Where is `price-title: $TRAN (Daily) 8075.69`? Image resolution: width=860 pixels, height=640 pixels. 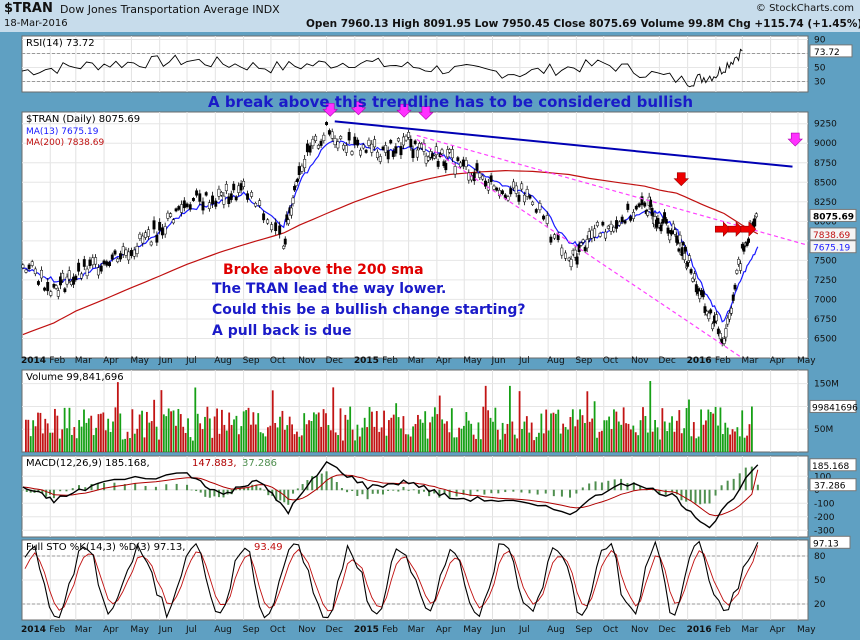 price-title: $TRAN (Daily) 8075.69 is located at coordinates (83, 119).